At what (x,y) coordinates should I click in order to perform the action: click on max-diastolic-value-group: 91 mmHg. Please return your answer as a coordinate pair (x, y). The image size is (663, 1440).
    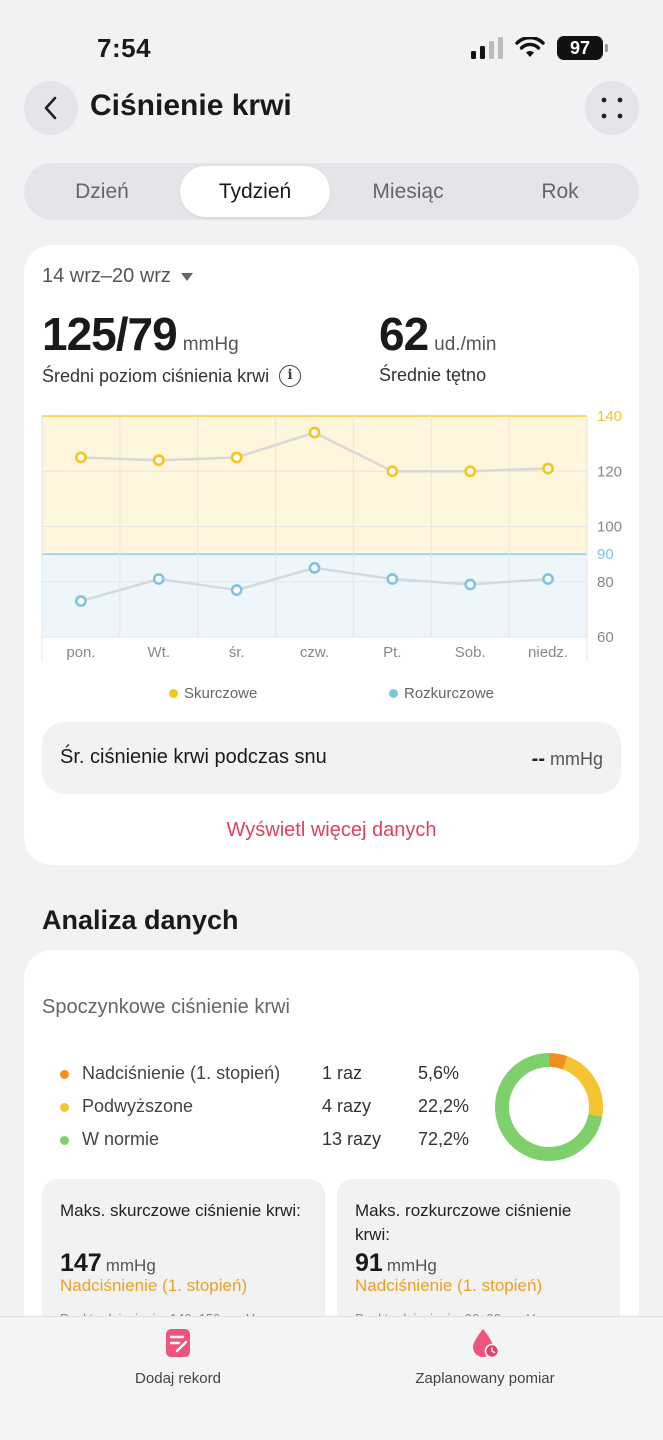
    Looking at the image, I should click on (396, 1263).